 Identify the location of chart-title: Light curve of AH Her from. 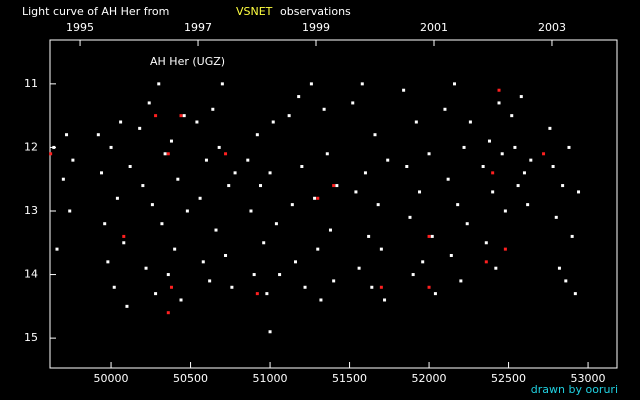
(95, 11).